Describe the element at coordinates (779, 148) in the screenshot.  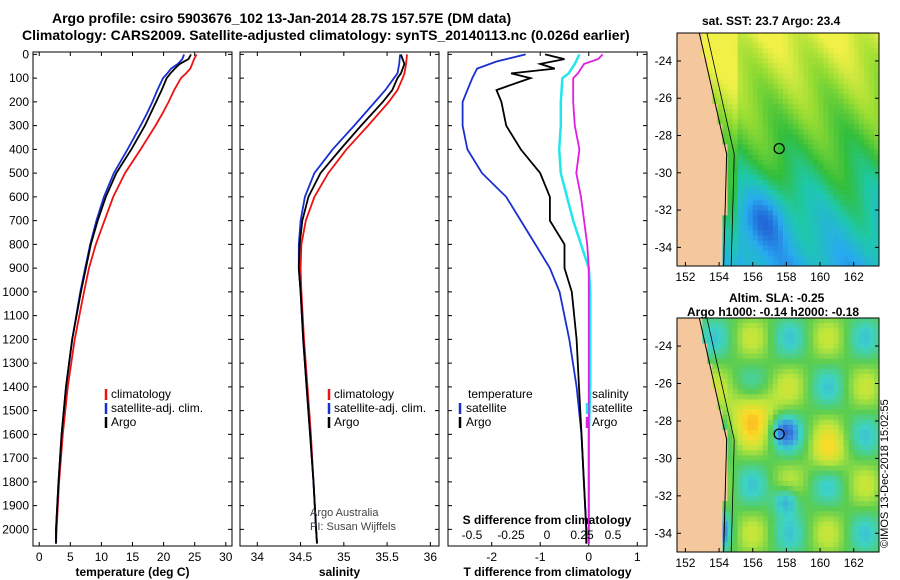
I see `profile-location-marker` at that location.